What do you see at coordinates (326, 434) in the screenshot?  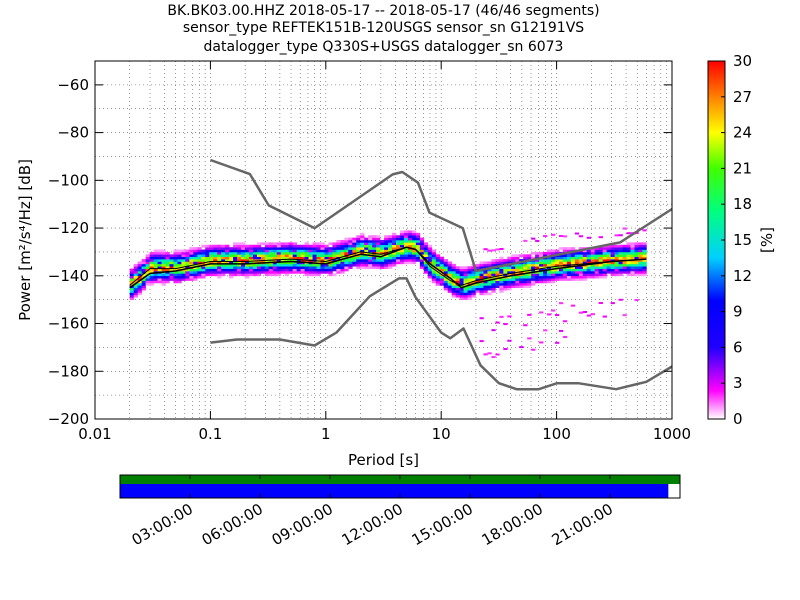 I see `x-tick-label: 1` at bounding box center [326, 434].